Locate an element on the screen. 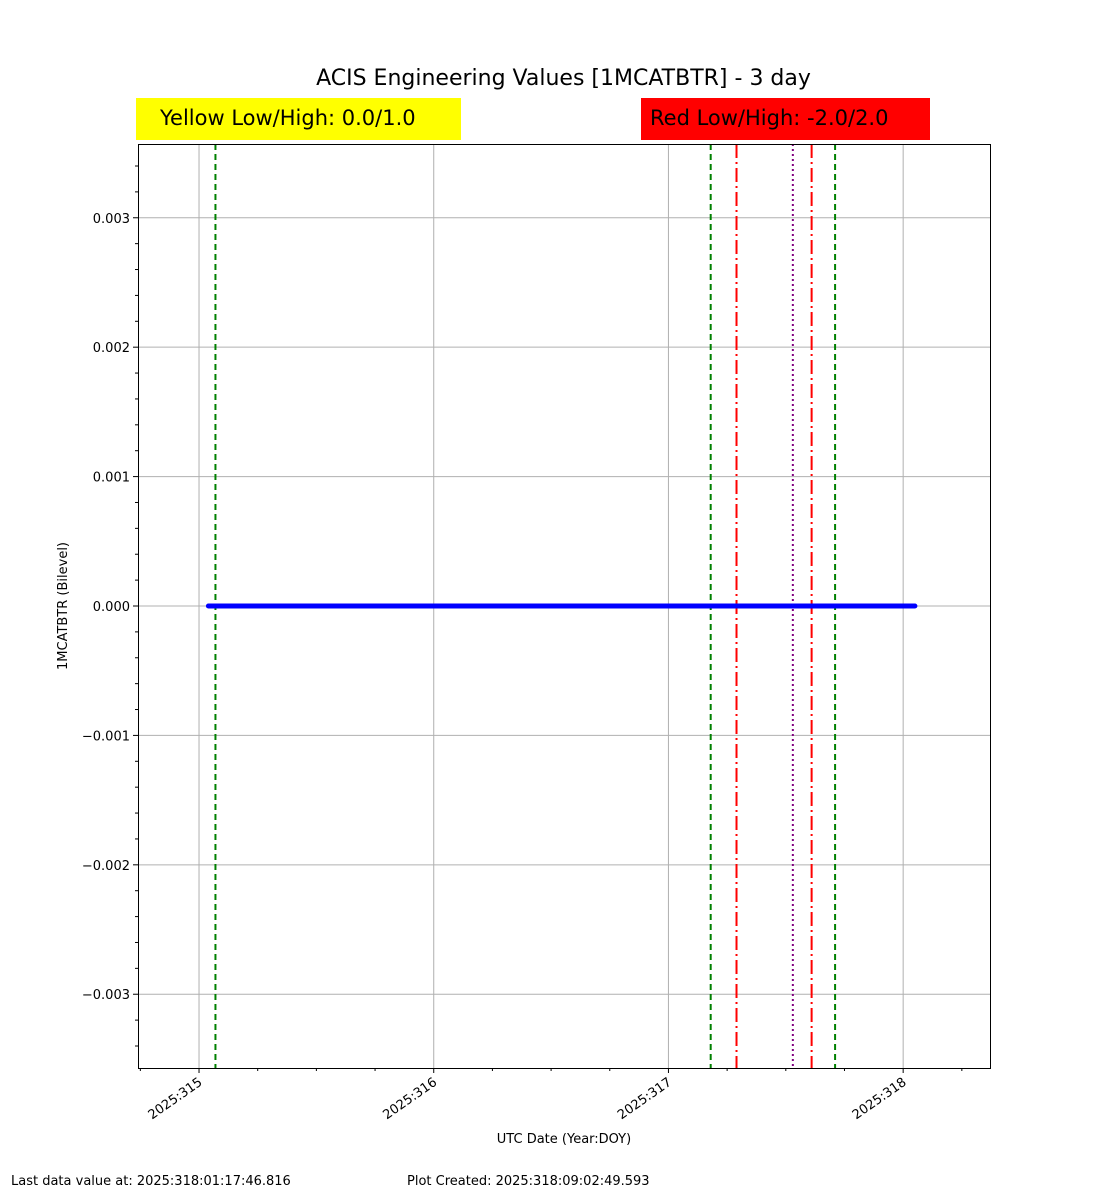 Image resolution: width=1100 pixels, height=1200 pixels. y-tick-label: 0.002 is located at coordinates (111, 348).